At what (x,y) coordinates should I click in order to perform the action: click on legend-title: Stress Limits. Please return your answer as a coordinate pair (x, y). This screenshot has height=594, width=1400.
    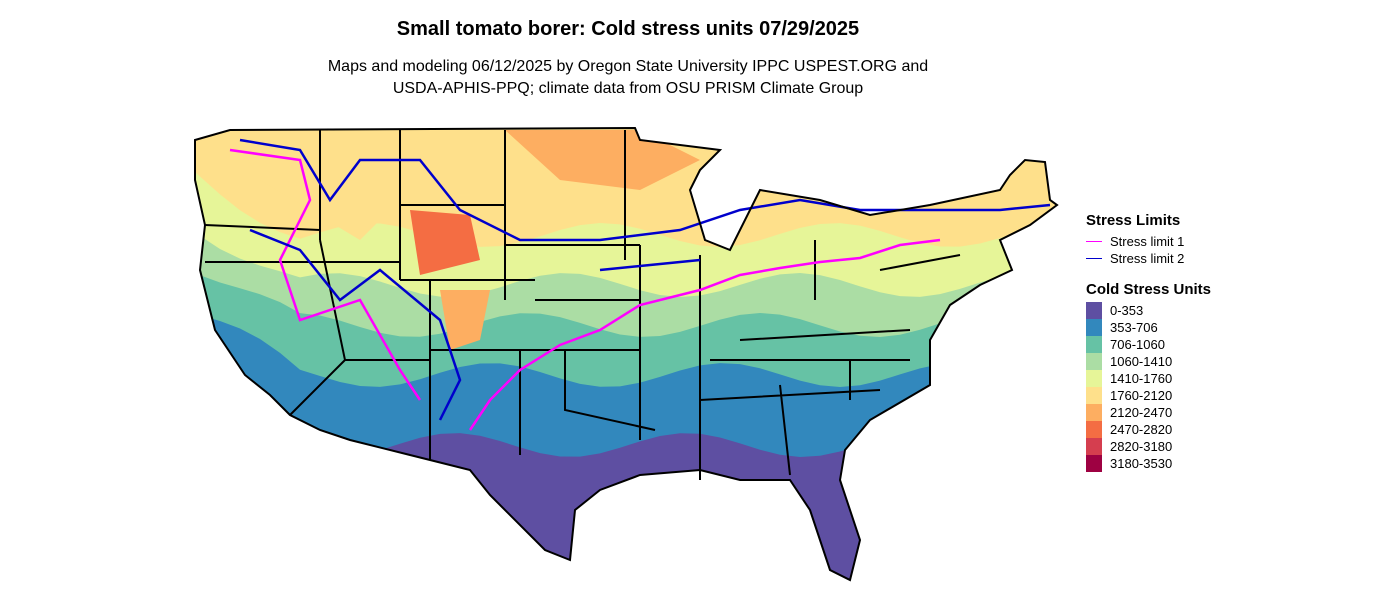
    Looking at the image, I should click on (1133, 220).